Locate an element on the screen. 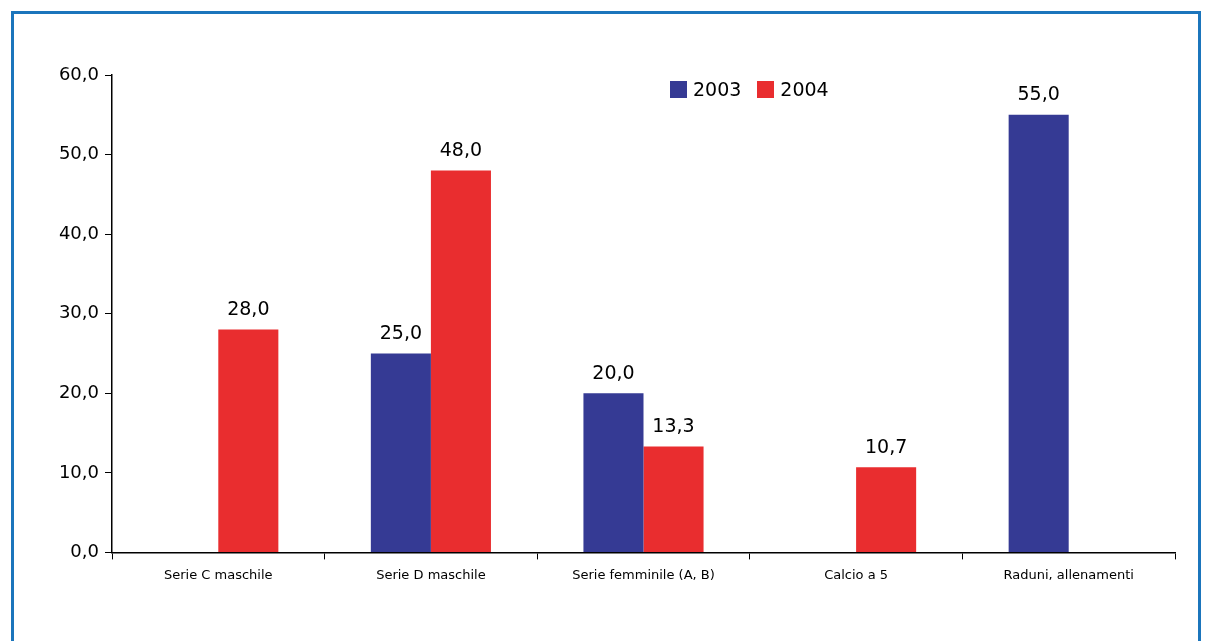 The width and height of the screenshot is (1205, 641). y-tick-label: 40,0 is located at coordinates (78, 232).